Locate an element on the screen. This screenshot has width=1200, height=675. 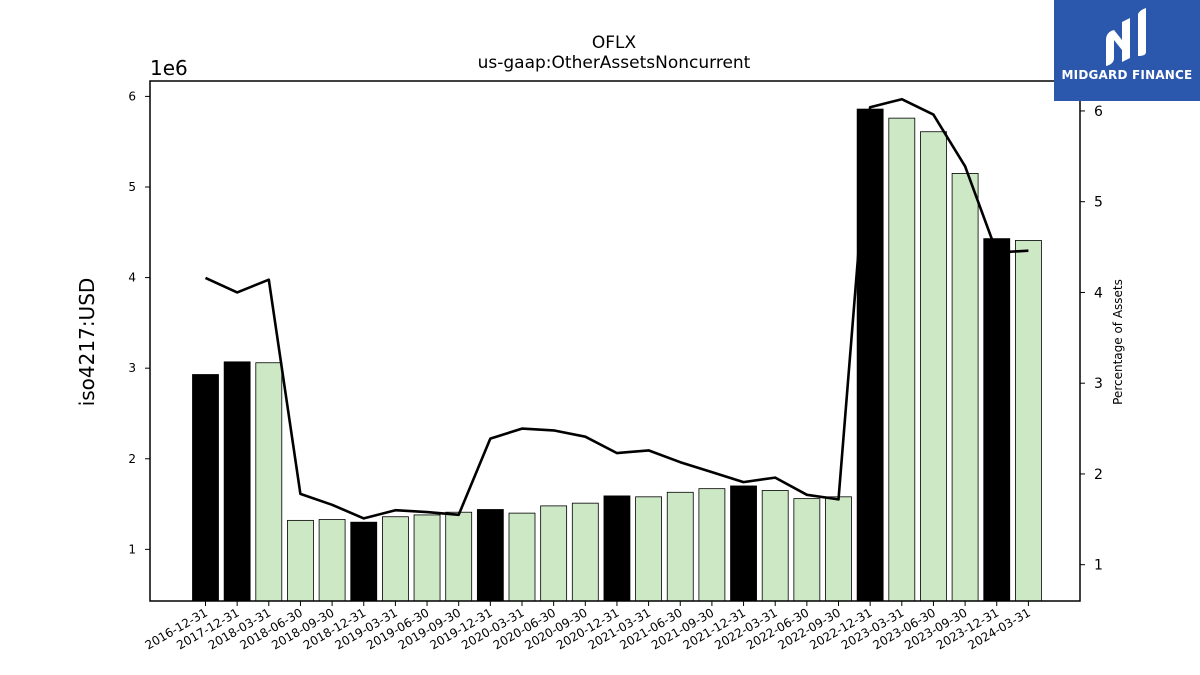
y-axis-ticks: 1 2 3 4 5 6 is located at coordinates (139, 322).